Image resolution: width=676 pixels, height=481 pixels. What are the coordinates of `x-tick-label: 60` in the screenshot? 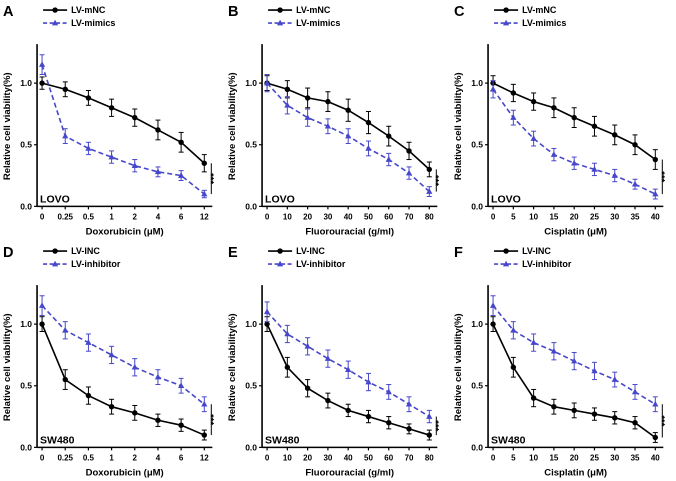 It's located at (389, 216).